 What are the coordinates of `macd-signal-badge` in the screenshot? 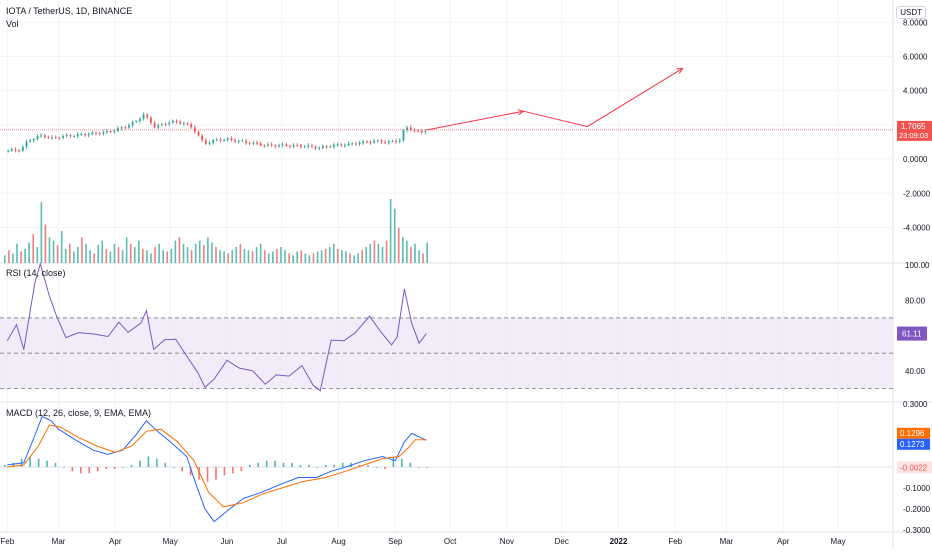 It's located at (913, 433).